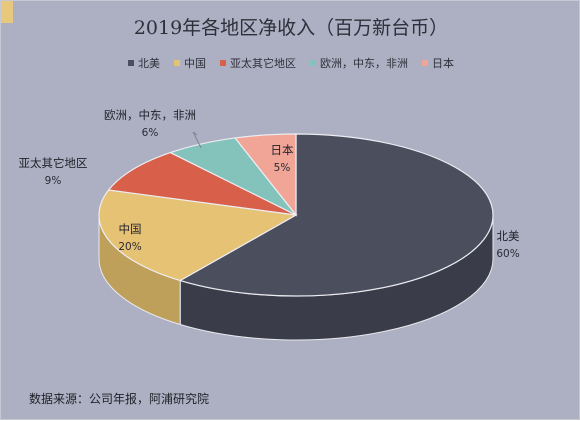  I want to click on data-label-name-north-america: 北美, so click(508, 236).